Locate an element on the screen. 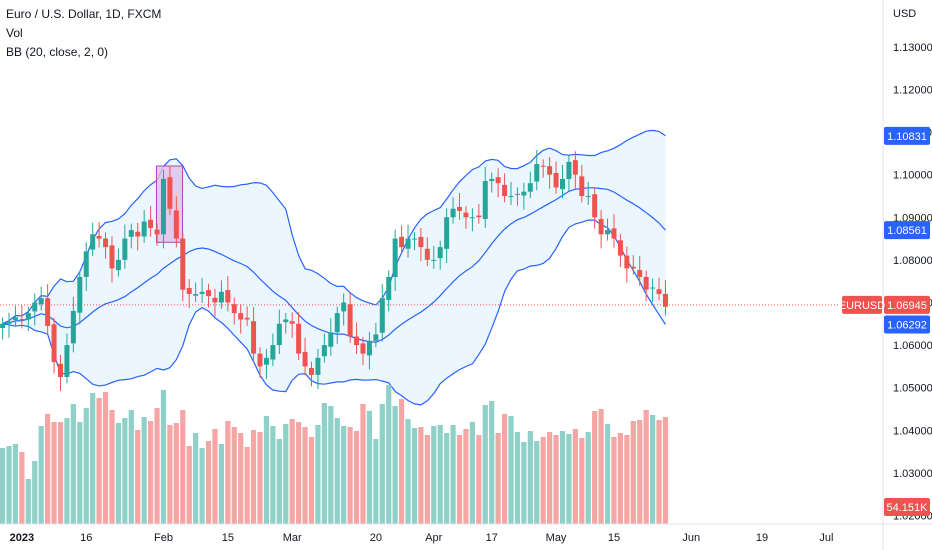 The height and width of the screenshot is (550, 932). bb-lower-badge-text: 1.06292 is located at coordinates (907, 325).